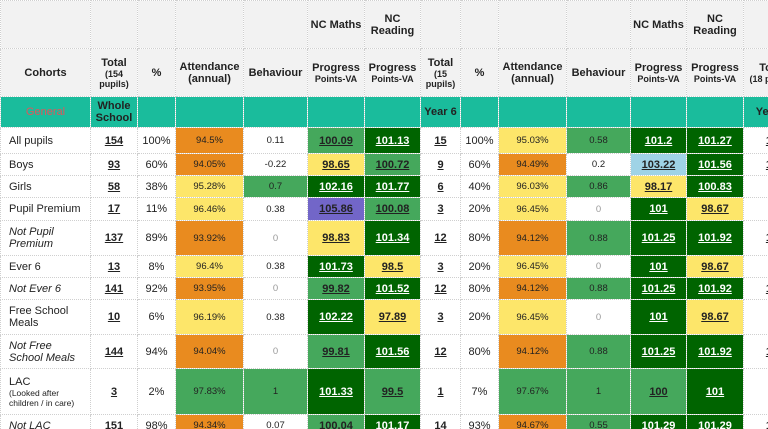 The width and height of the screenshot is (768, 429). I want to click on total-value: 151, so click(114, 424).